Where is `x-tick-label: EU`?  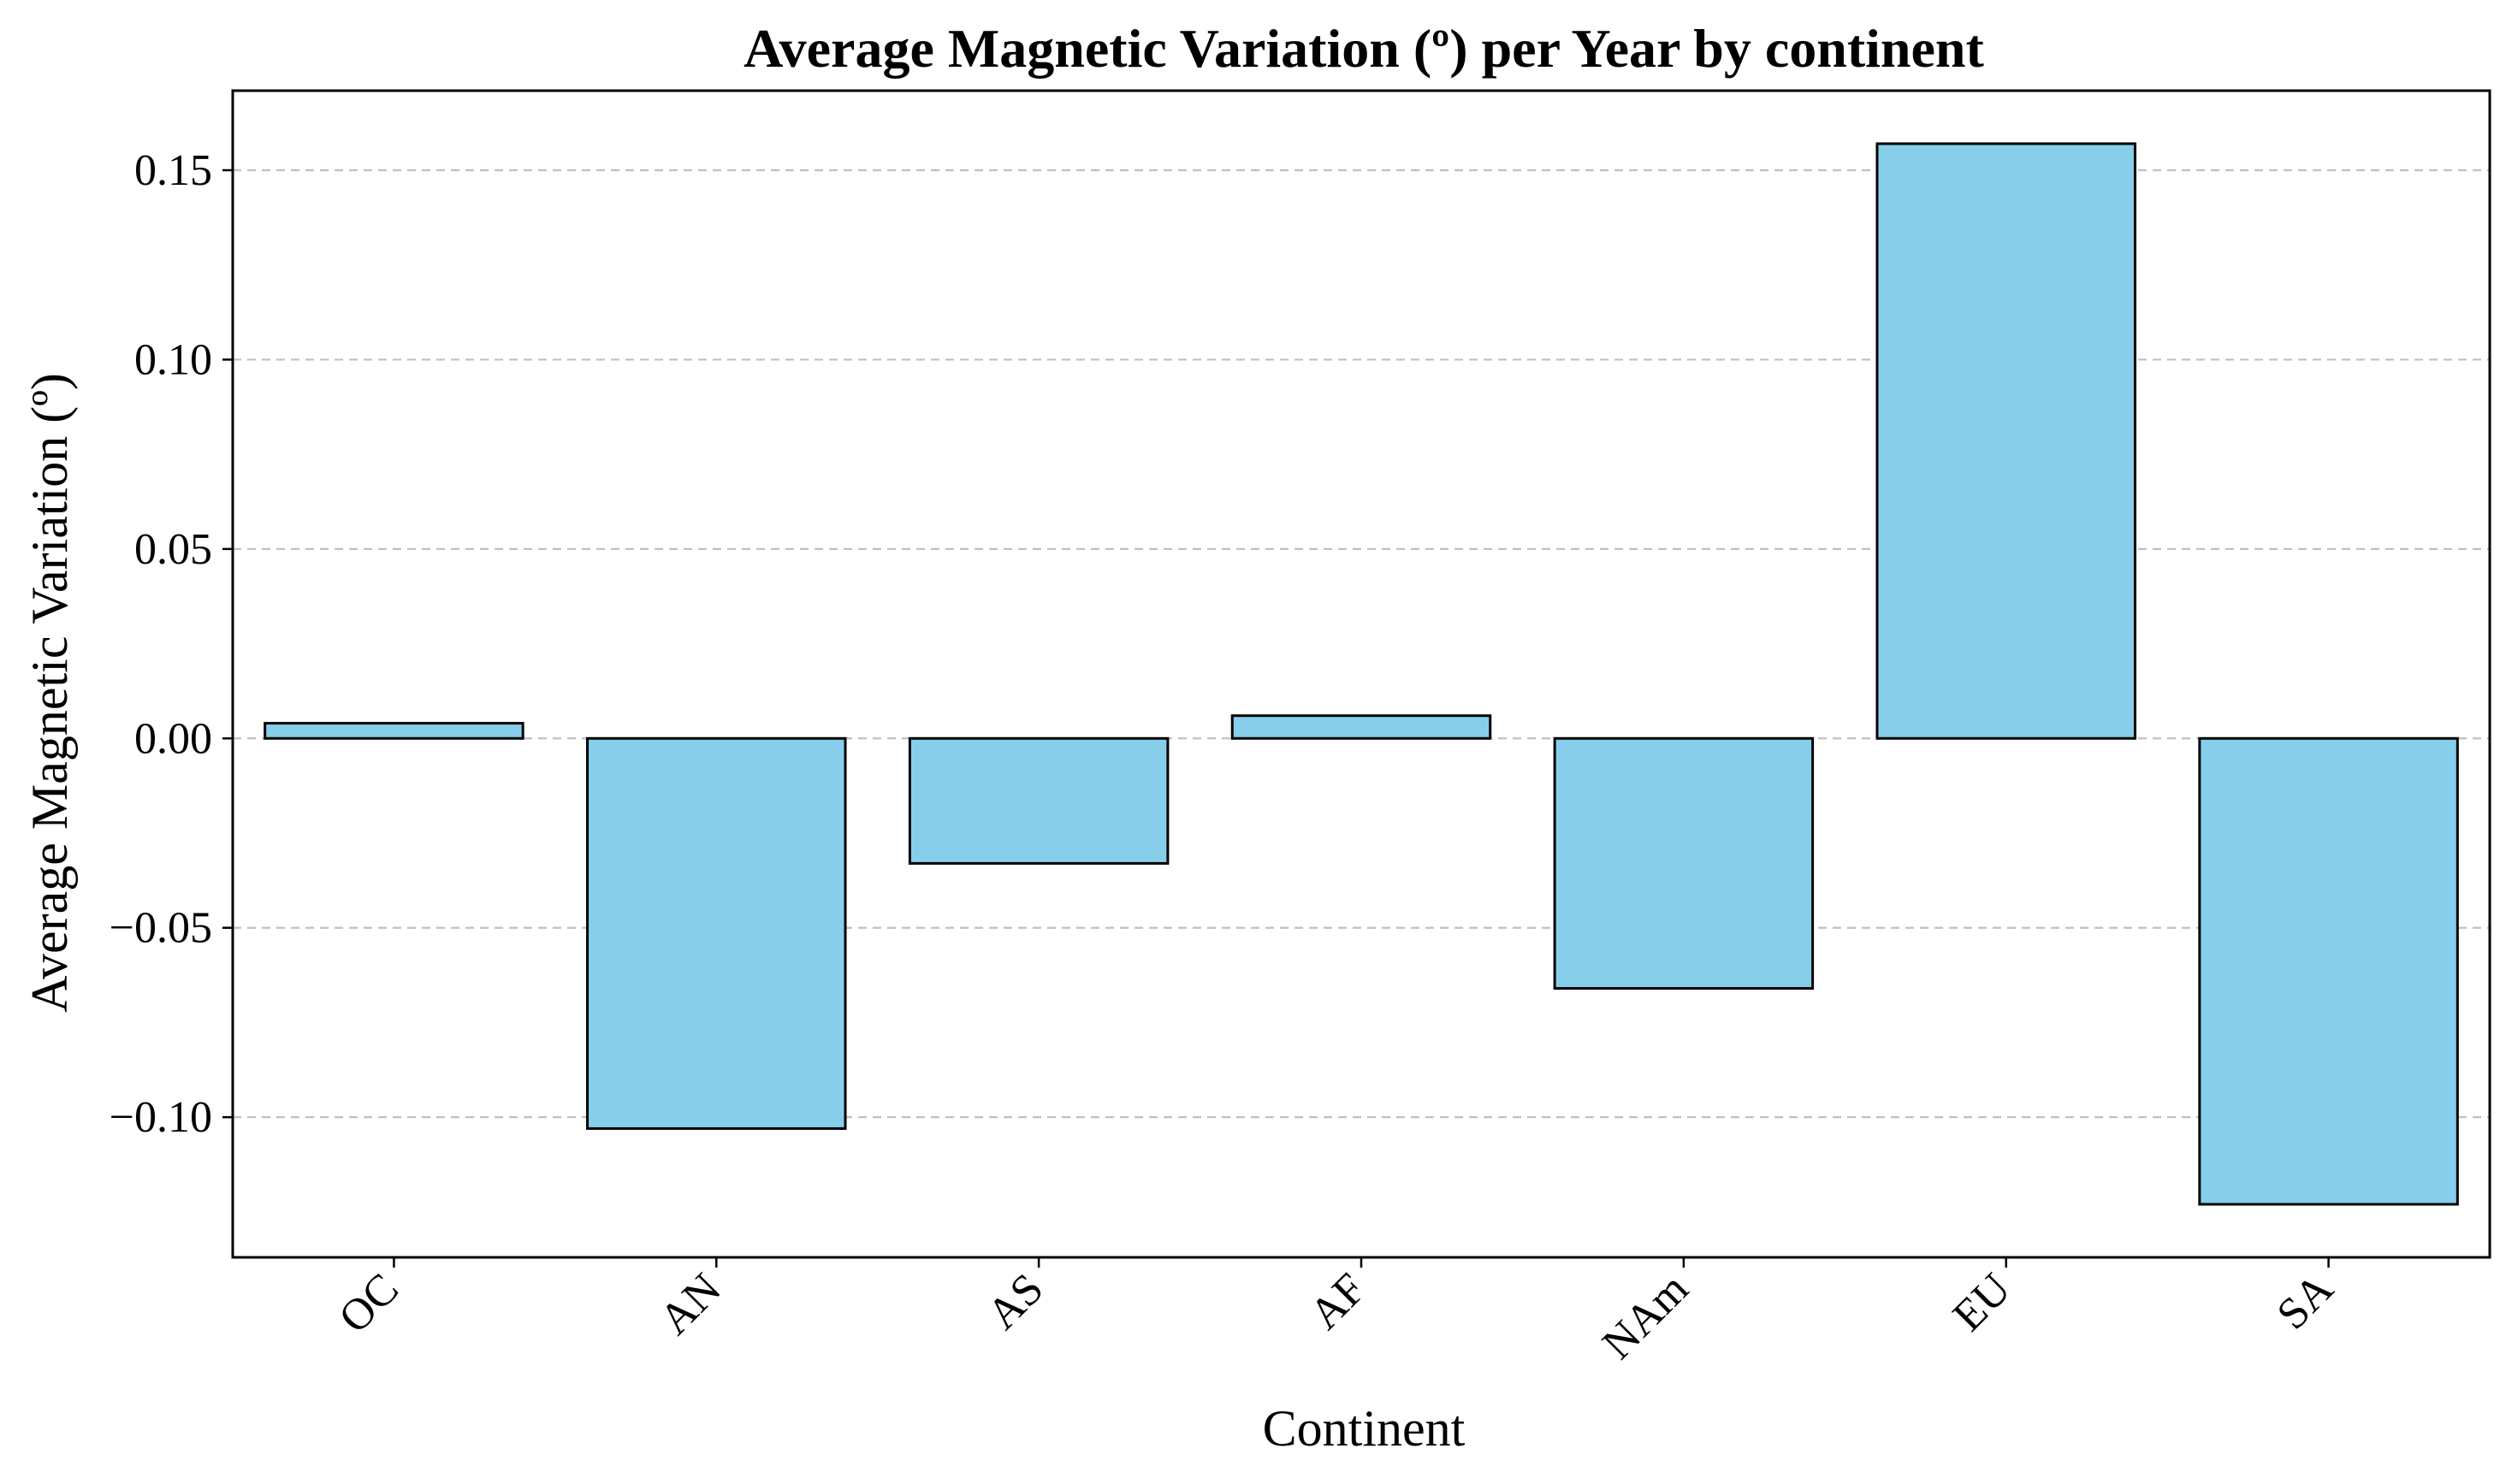
x-tick-label: EU is located at coordinates (1982, 1302).